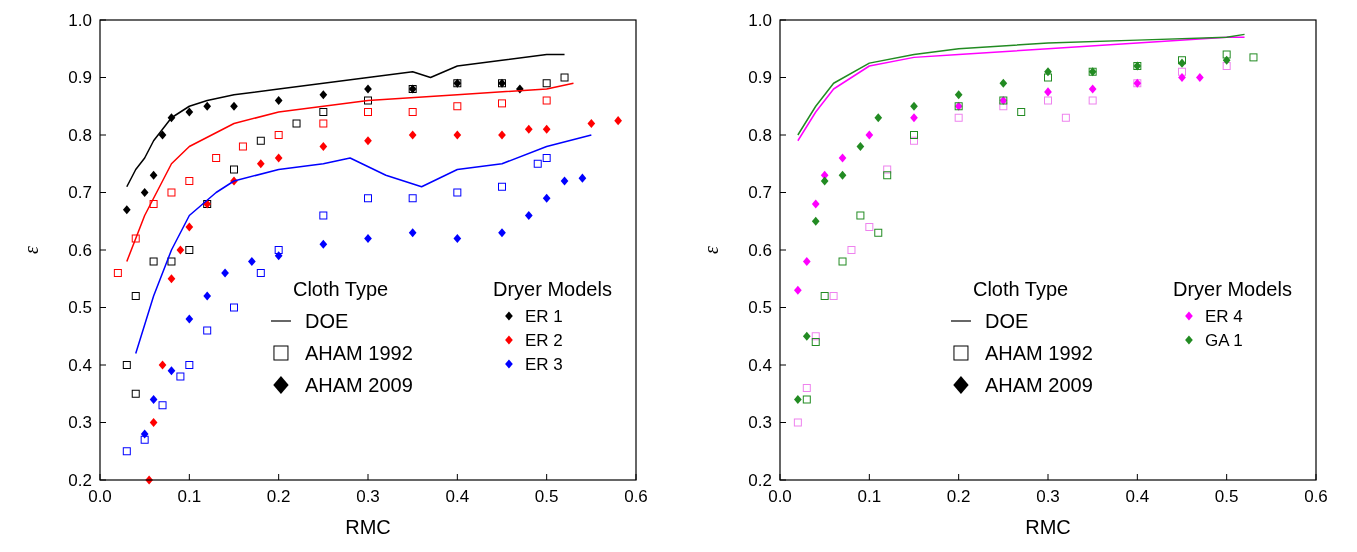 The height and width of the screenshot is (552, 1357). I want to click on legend-label: ER 3, so click(543, 364).